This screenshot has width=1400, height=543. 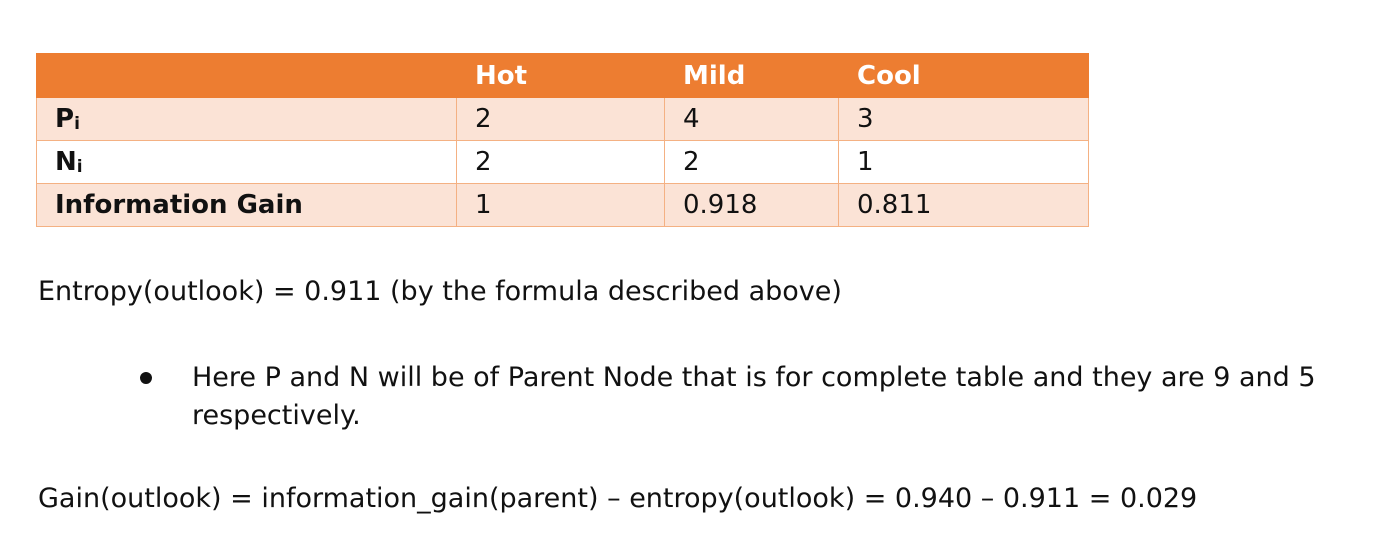 I want to click on header-hot: Hot, so click(x=560, y=75).